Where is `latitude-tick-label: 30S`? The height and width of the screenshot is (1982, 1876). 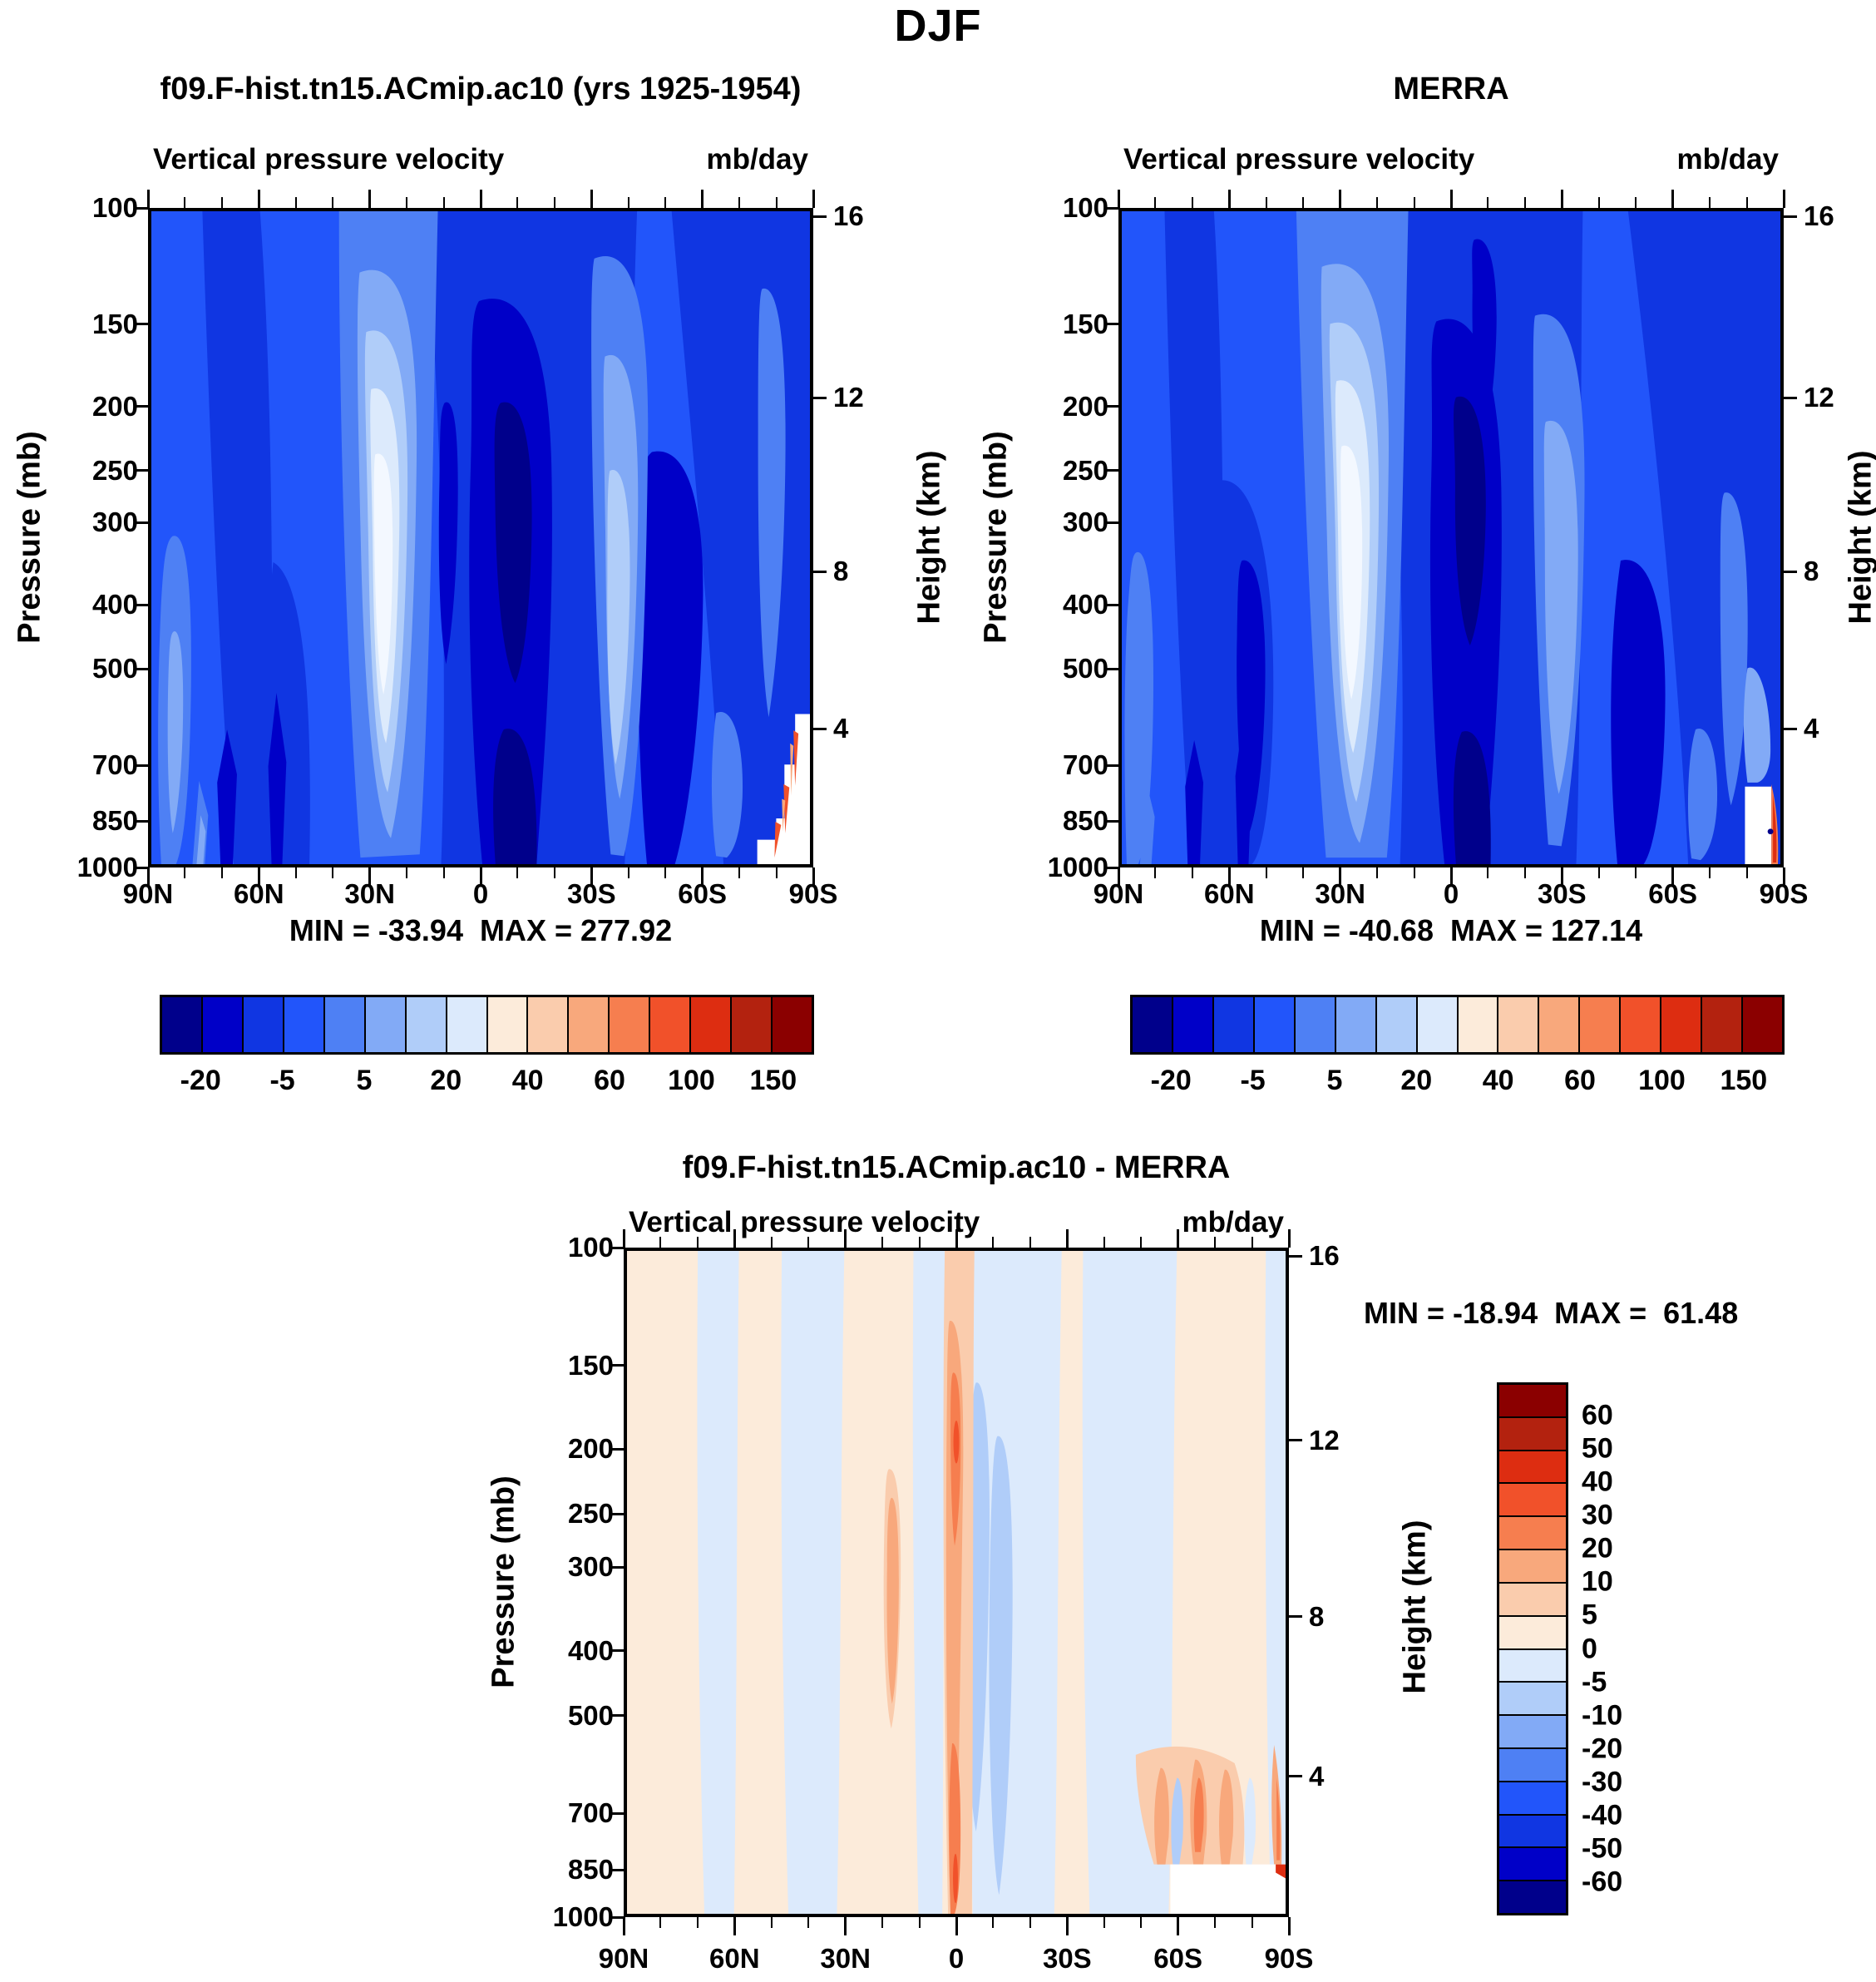
latitude-tick-label: 30S is located at coordinates (1067, 1958).